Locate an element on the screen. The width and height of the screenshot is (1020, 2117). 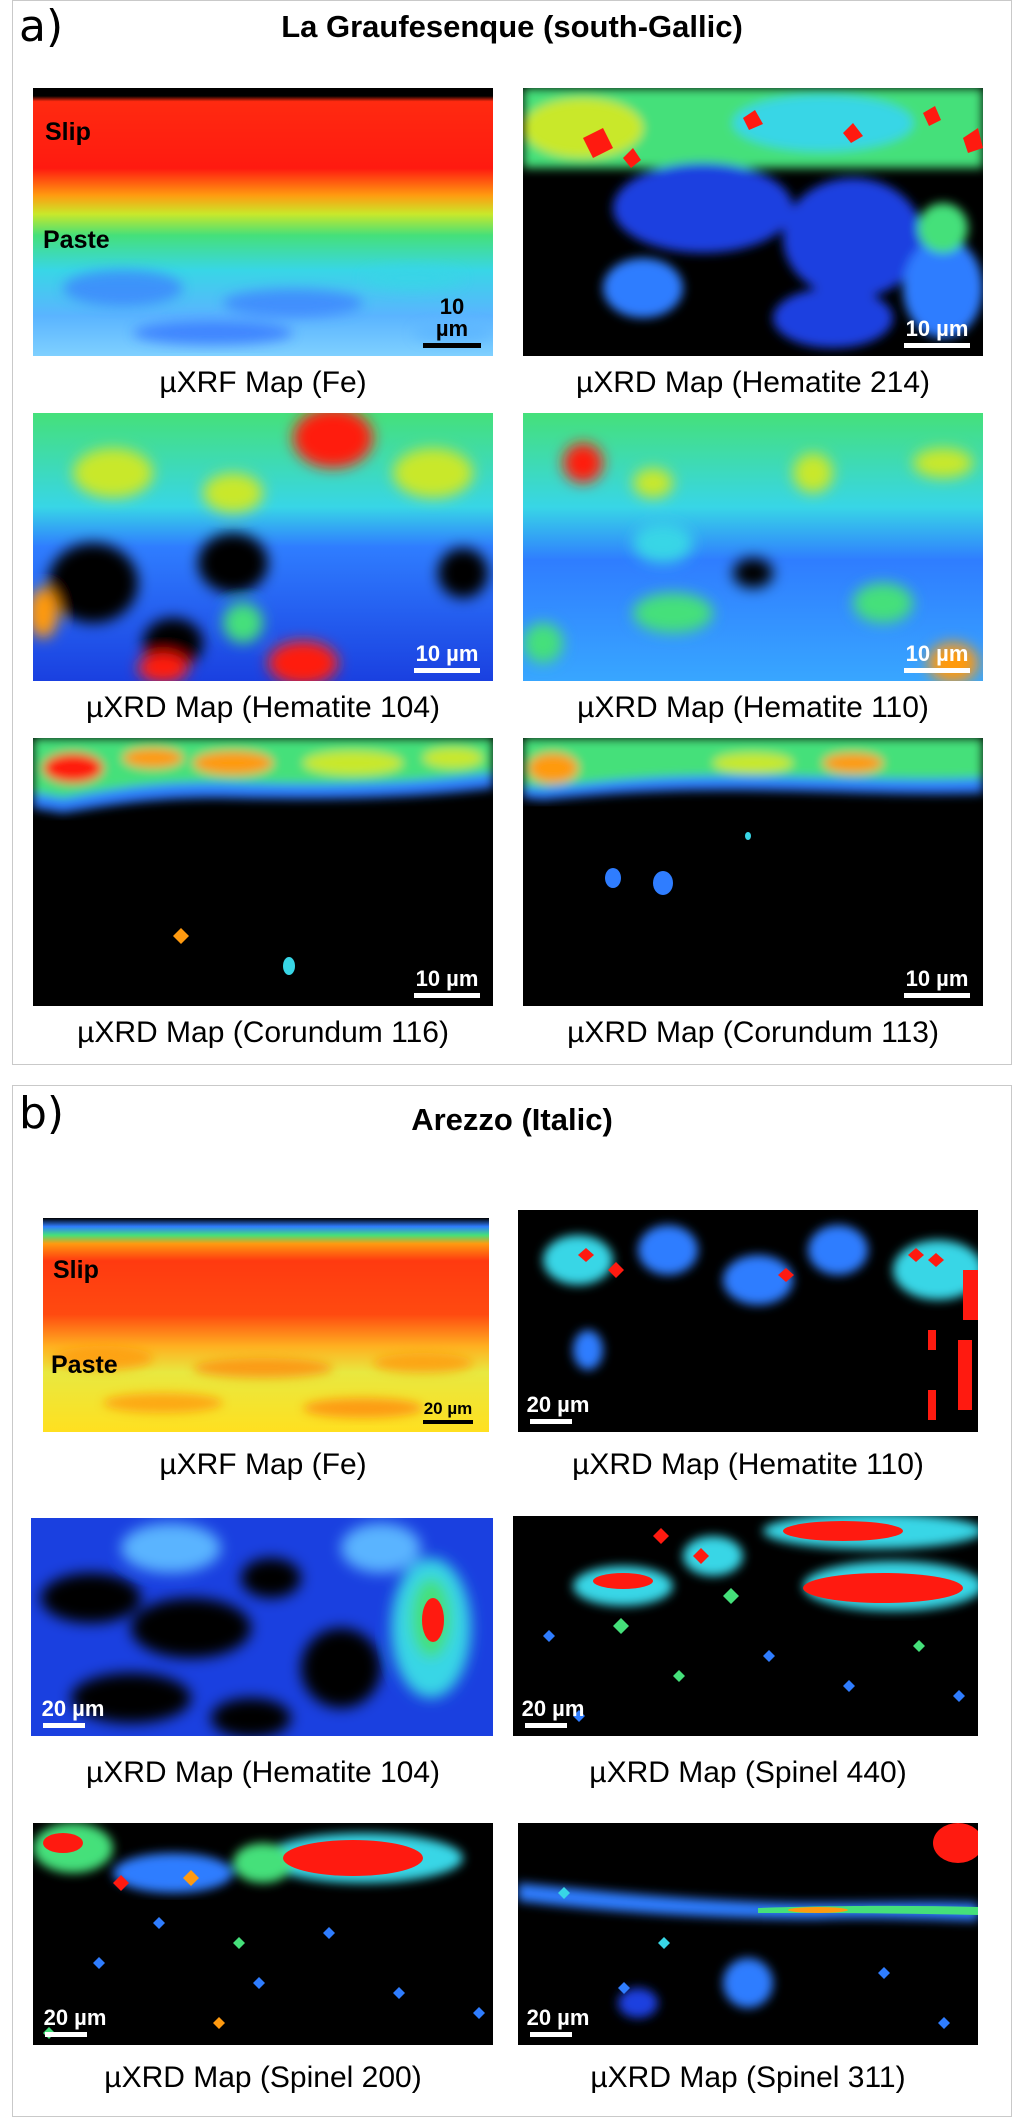
caption-b-spinel-311: µXRD Map (Spinel 311) is located at coordinates (748, 2077).